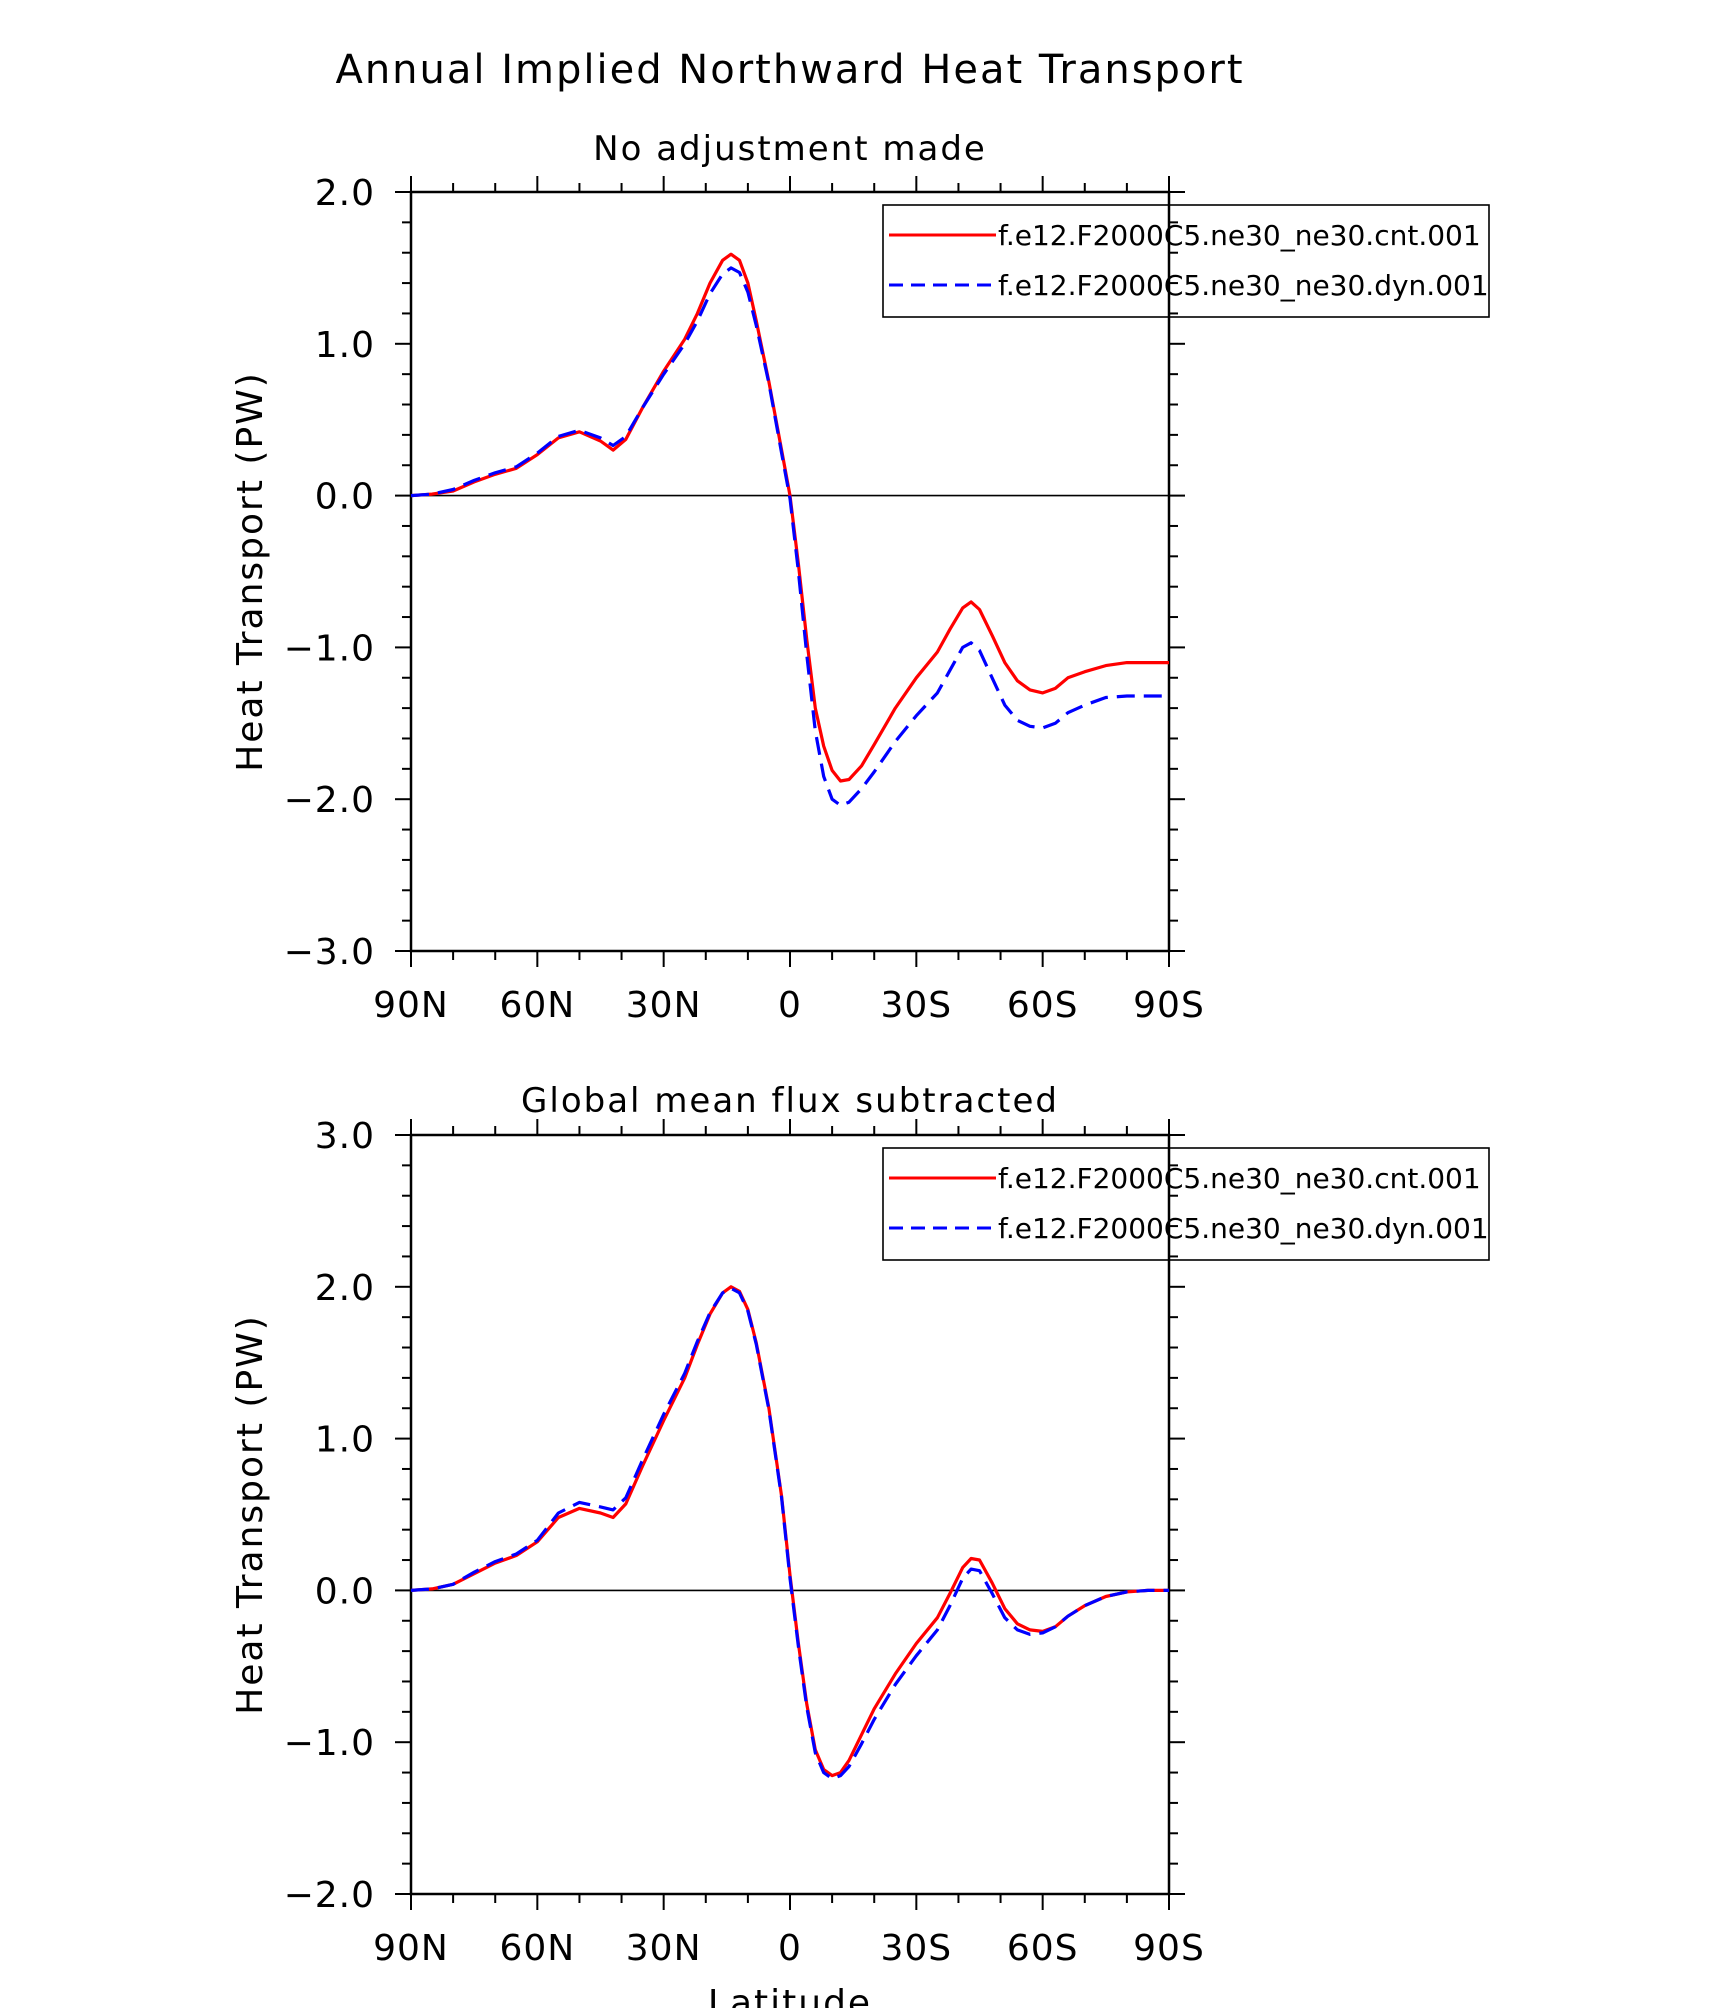 The width and height of the screenshot is (1710, 2008). I want to click on y-tick-label: −1.0, so click(329, 1743).